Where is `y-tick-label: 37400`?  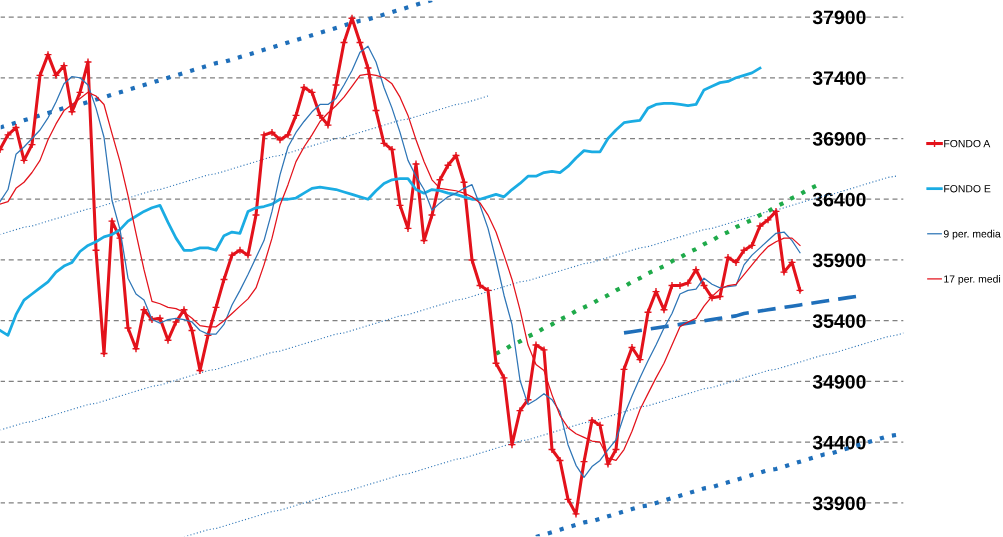 y-tick-label: 37400 is located at coordinates (839, 78).